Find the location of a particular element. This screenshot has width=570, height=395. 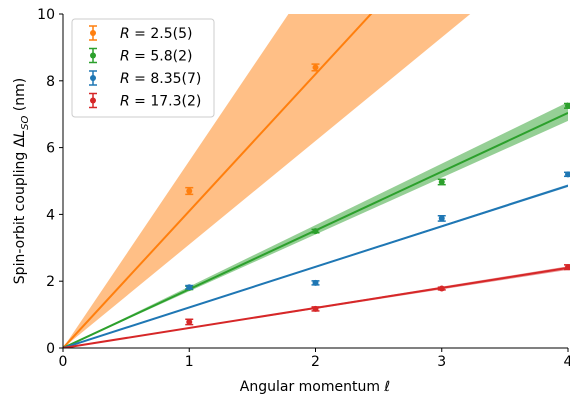

legend-box is located at coordinates (143, 68).